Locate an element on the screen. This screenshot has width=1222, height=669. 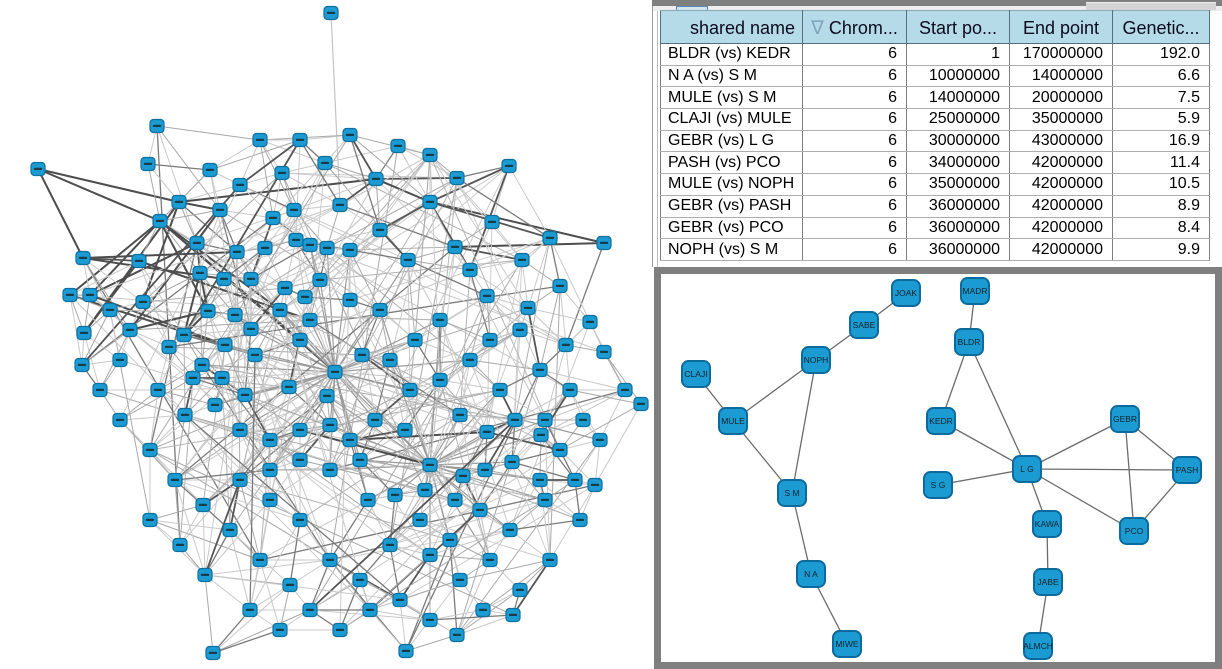
svg-text: JABE is located at coordinates (1048, 582).